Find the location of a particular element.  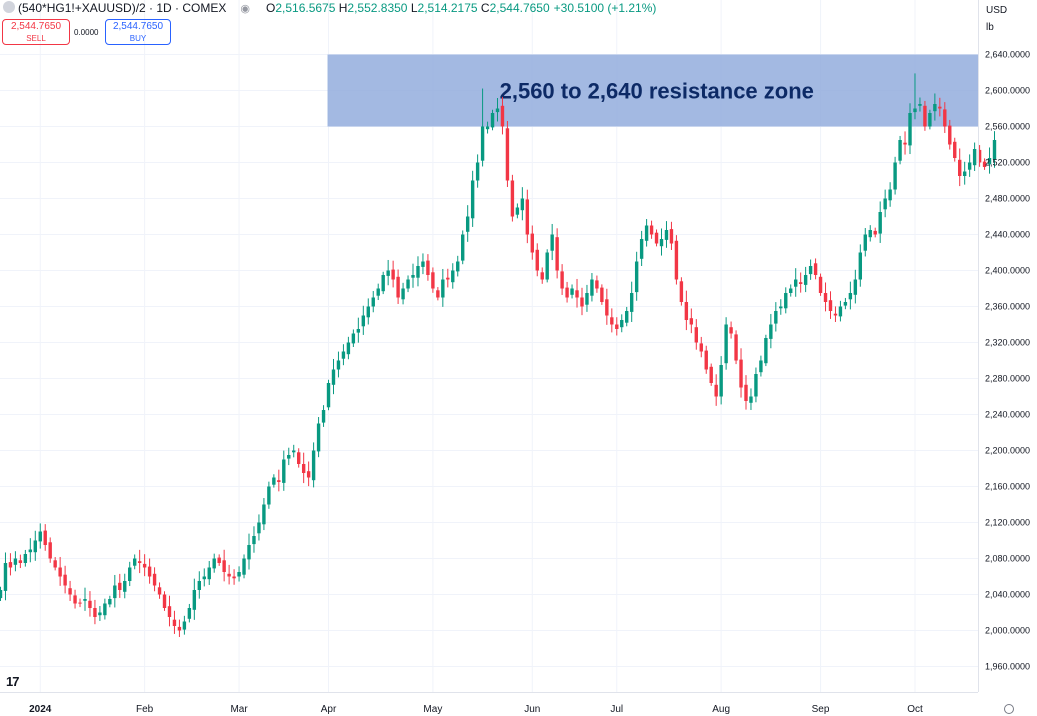

time-tick-label: Sep is located at coordinates (821, 709).